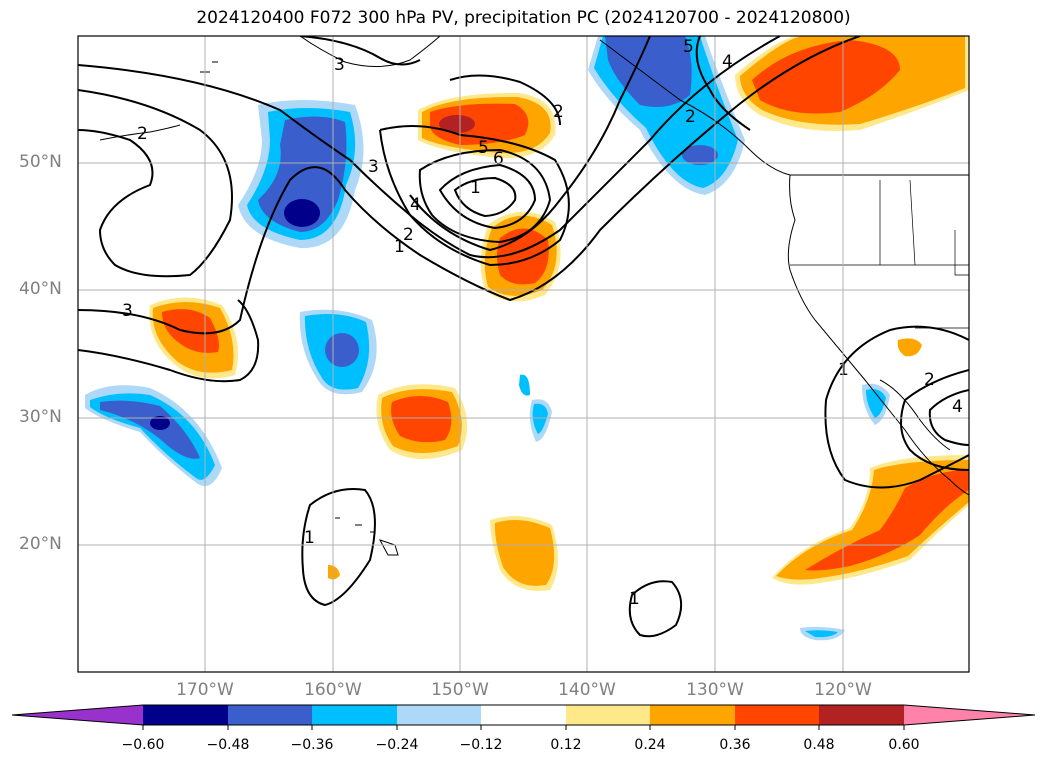 The height and width of the screenshot is (765, 1047). Describe the element at coordinates (587, 690) in the screenshot. I see `lon-label: 140°W` at that location.